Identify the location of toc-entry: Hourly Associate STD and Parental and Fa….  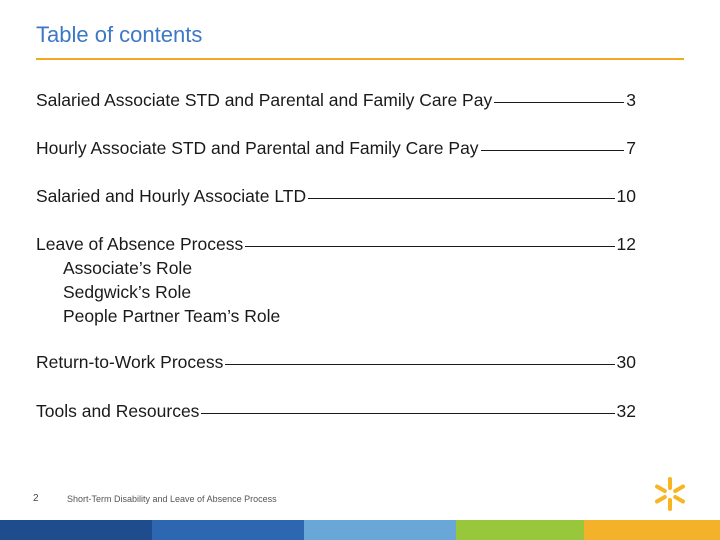
(336, 148).